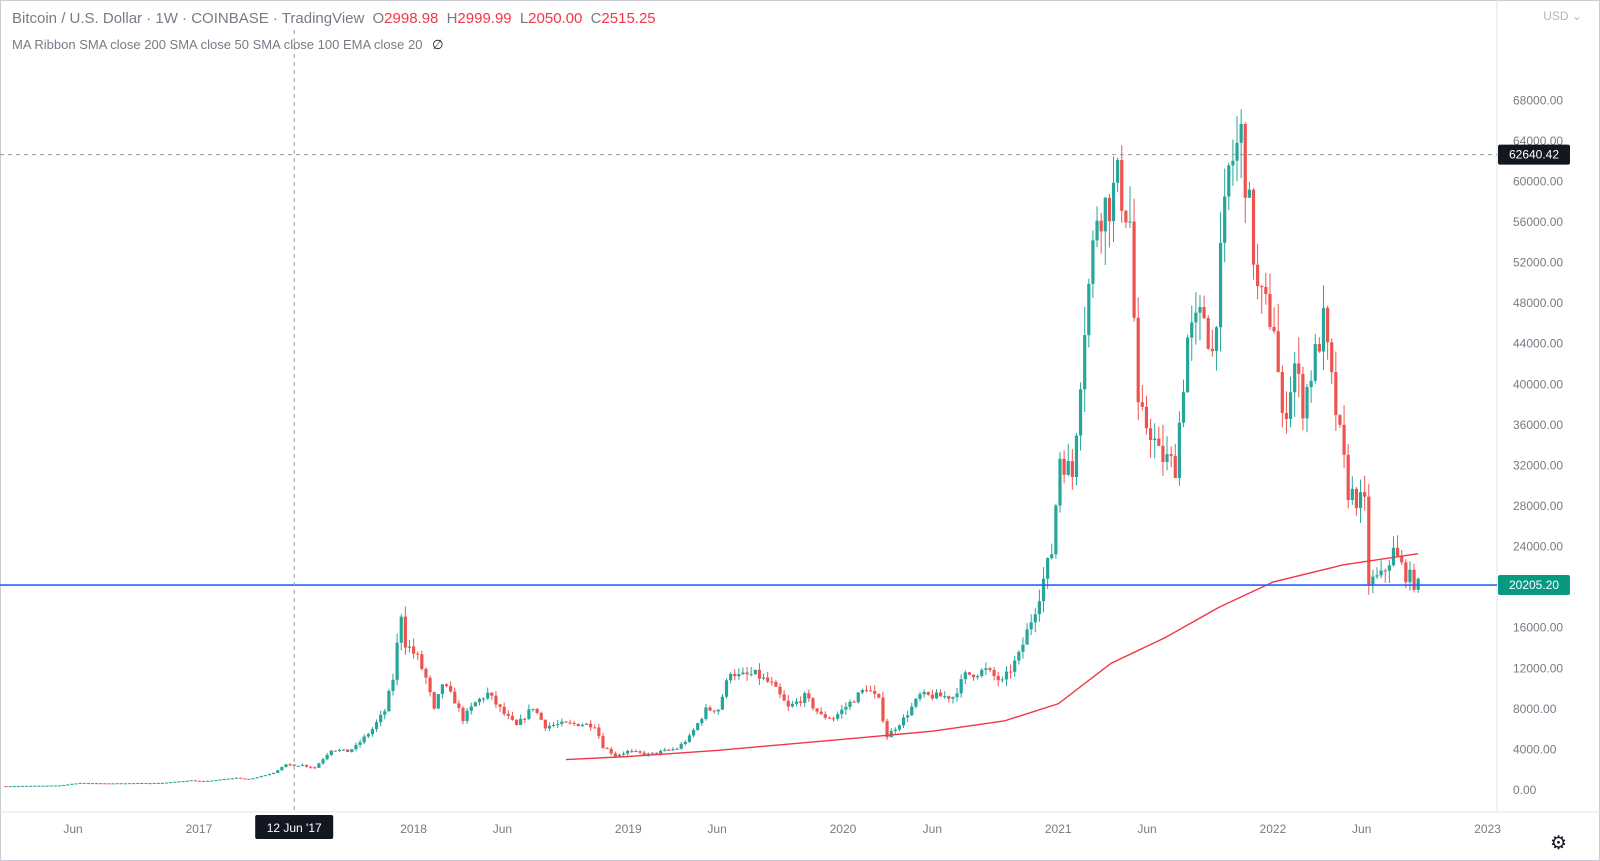  I want to click on currency-selector: USD ⌄, so click(1562, 16).